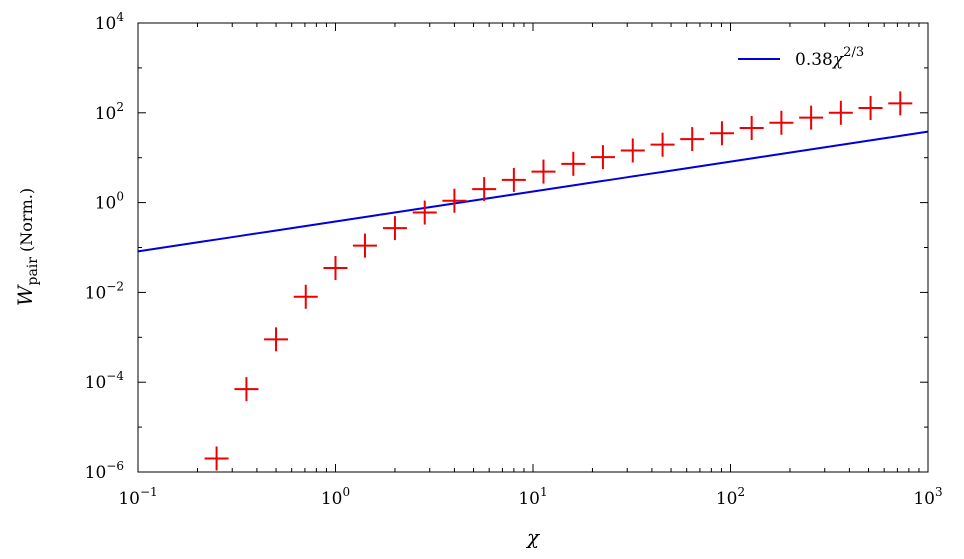 Image resolution: width=964 pixels, height=559 pixels. I want to click on x-axis-title: χ, so click(533, 537).